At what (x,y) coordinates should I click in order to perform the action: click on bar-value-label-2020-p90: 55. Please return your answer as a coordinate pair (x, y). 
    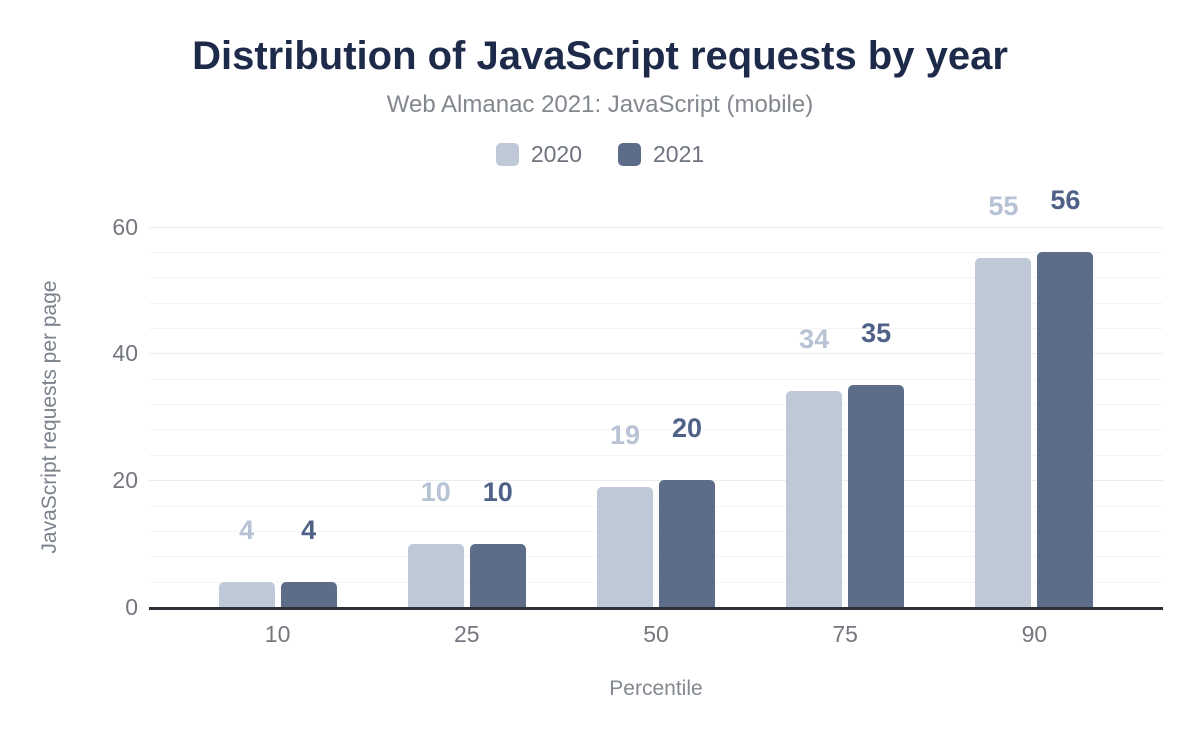
    Looking at the image, I should click on (1003, 206).